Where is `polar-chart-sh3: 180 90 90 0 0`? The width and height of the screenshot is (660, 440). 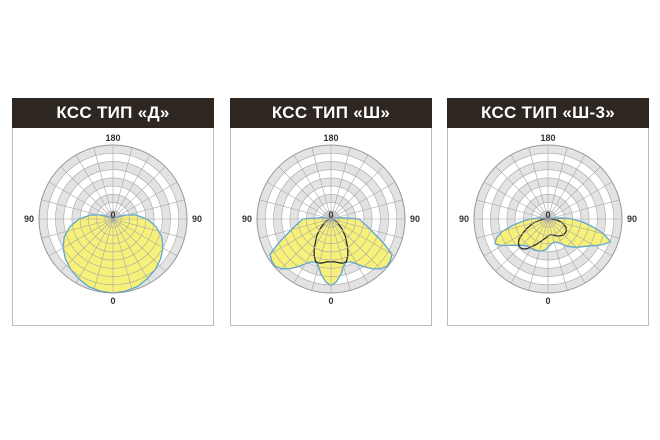
polar-chart-sh3: 180 90 90 0 0 is located at coordinates (548, 219).